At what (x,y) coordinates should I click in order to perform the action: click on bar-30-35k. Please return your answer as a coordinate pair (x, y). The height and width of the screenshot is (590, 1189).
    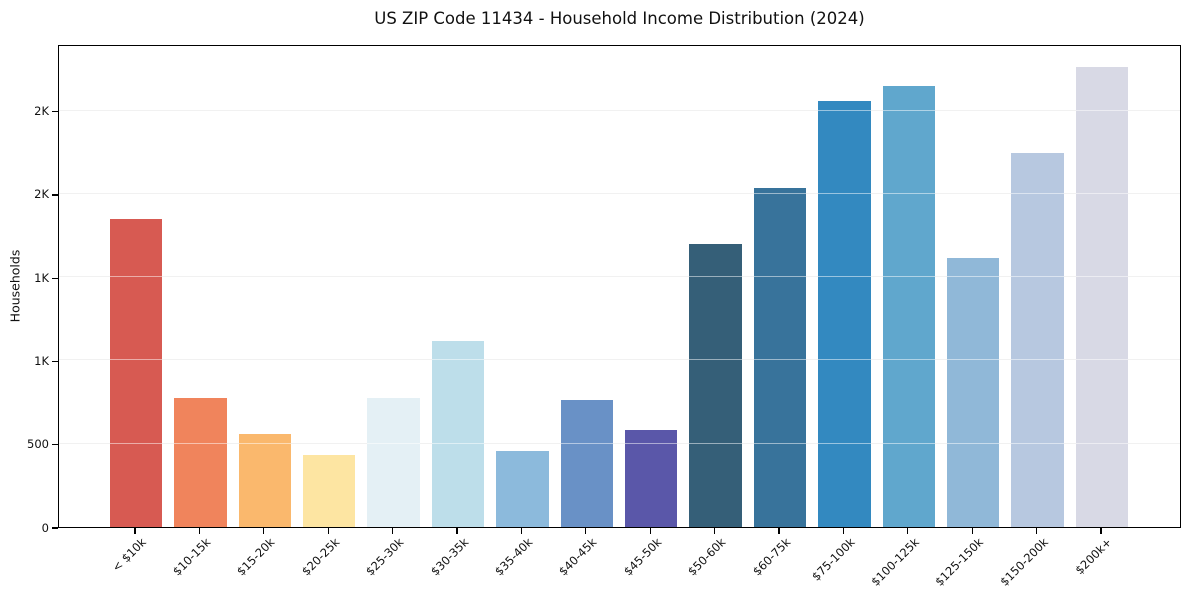
    Looking at the image, I should click on (458, 434).